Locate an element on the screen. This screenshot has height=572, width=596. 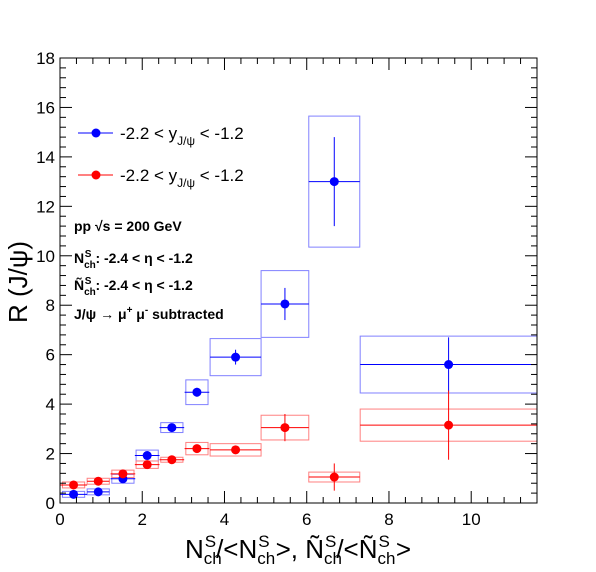
point-s0-p9 is located at coordinates (449, 365).